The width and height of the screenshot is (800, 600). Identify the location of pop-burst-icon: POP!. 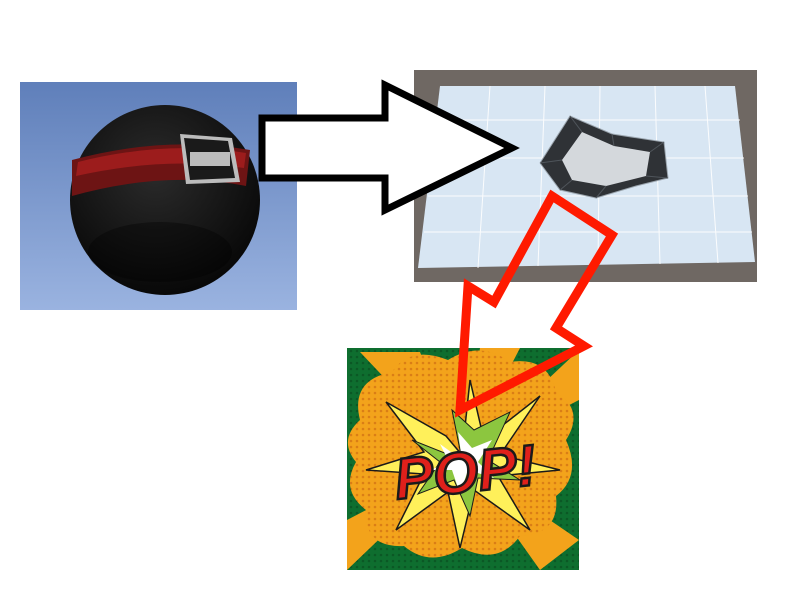
(463, 459).